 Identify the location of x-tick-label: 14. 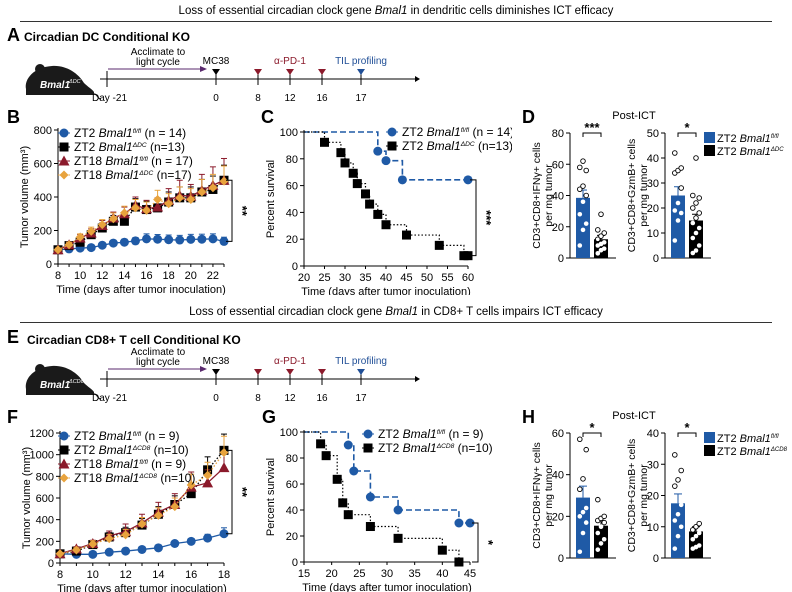
(158, 575).